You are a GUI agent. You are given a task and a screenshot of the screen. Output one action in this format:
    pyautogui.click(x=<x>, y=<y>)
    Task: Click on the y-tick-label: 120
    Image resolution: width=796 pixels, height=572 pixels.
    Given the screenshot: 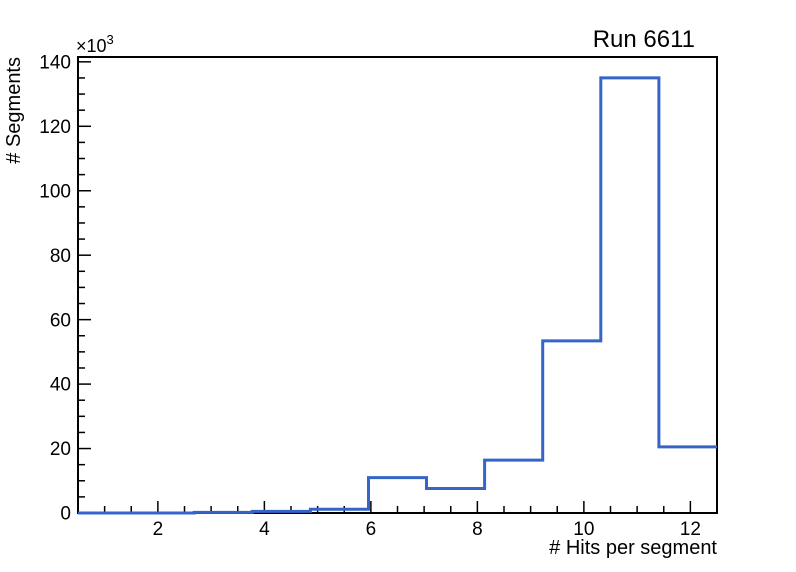 What is the action you would take?
    pyautogui.click(x=55, y=127)
    